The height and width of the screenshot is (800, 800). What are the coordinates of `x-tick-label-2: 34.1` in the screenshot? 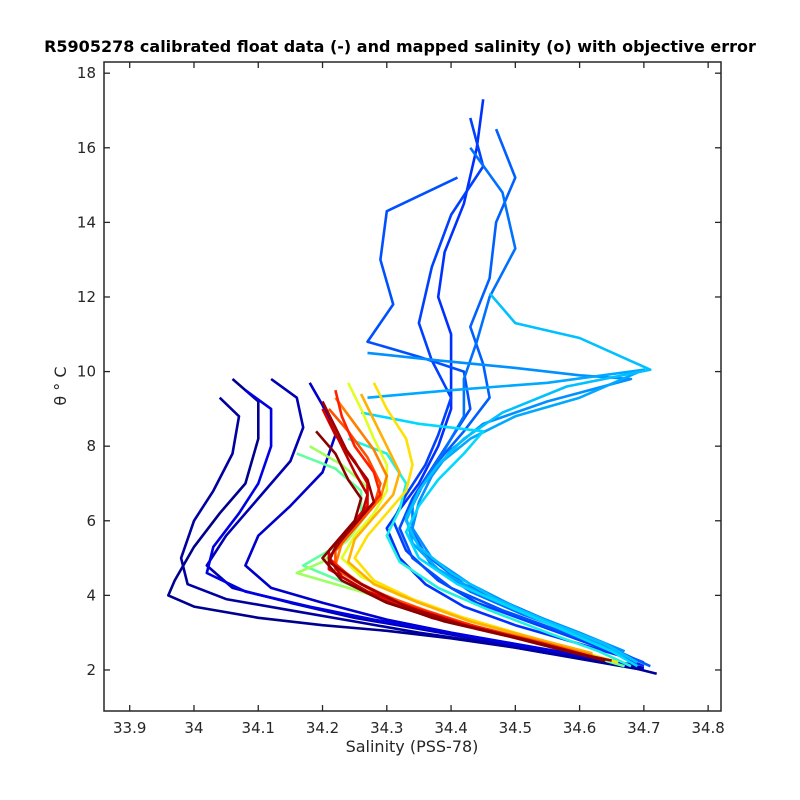 It's located at (258, 728).